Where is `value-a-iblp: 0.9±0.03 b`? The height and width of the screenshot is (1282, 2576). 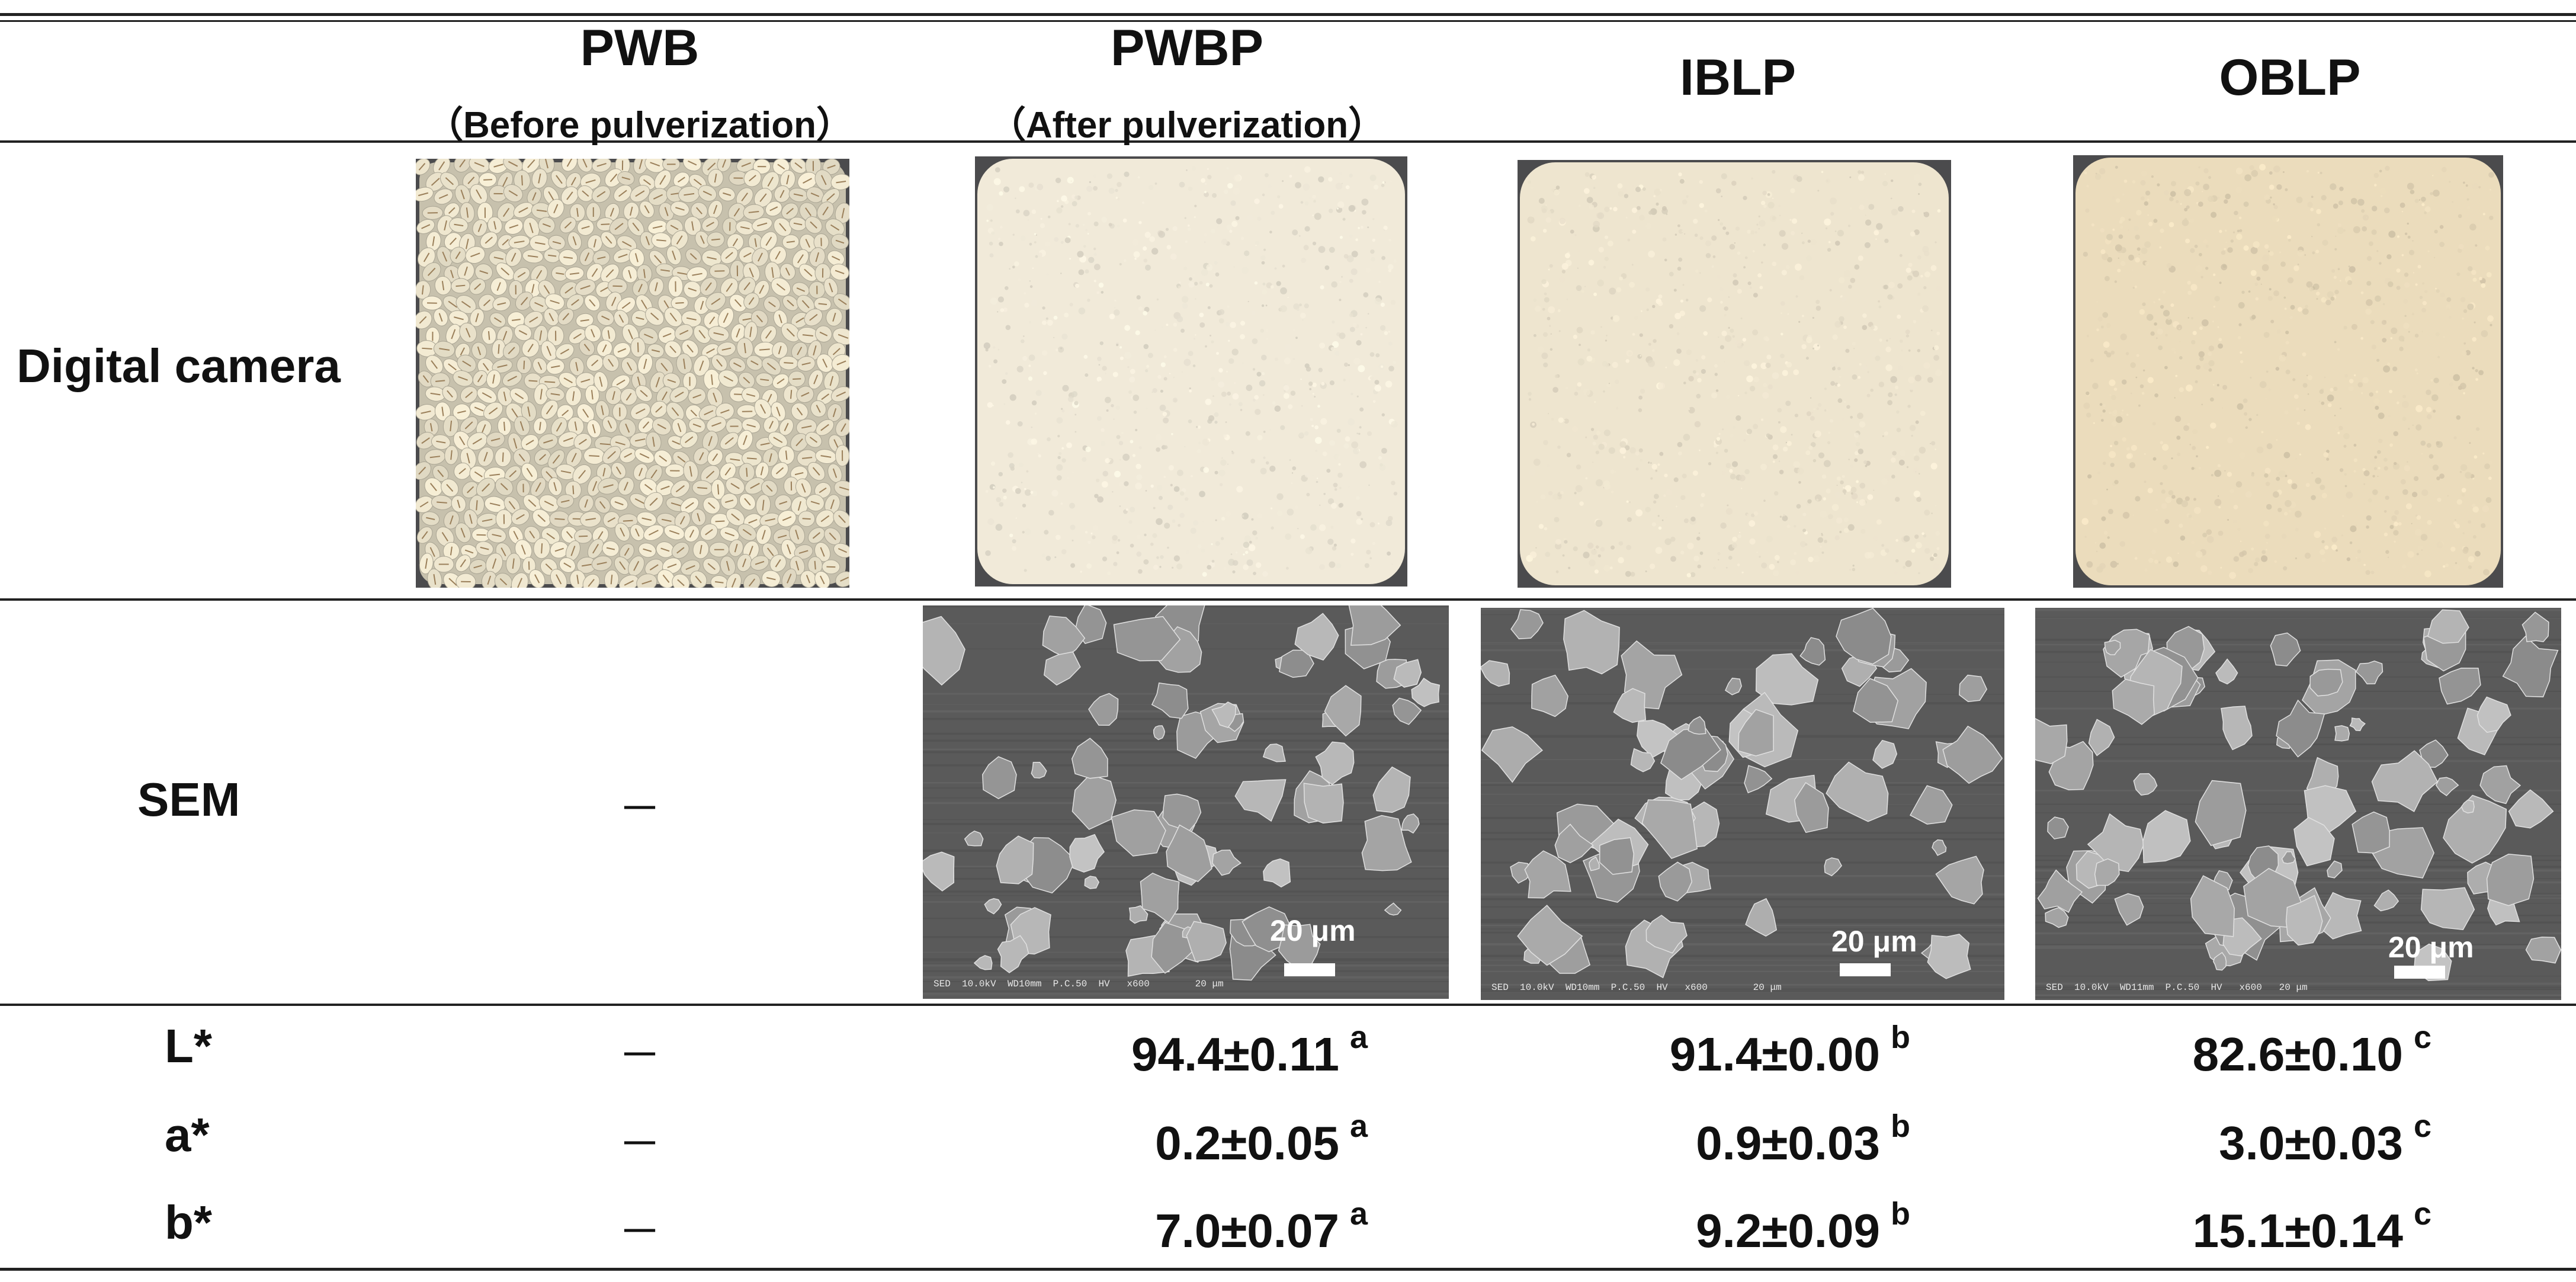
value-a-iblp: 0.9±0.03 b is located at coordinates (1803, 1138).